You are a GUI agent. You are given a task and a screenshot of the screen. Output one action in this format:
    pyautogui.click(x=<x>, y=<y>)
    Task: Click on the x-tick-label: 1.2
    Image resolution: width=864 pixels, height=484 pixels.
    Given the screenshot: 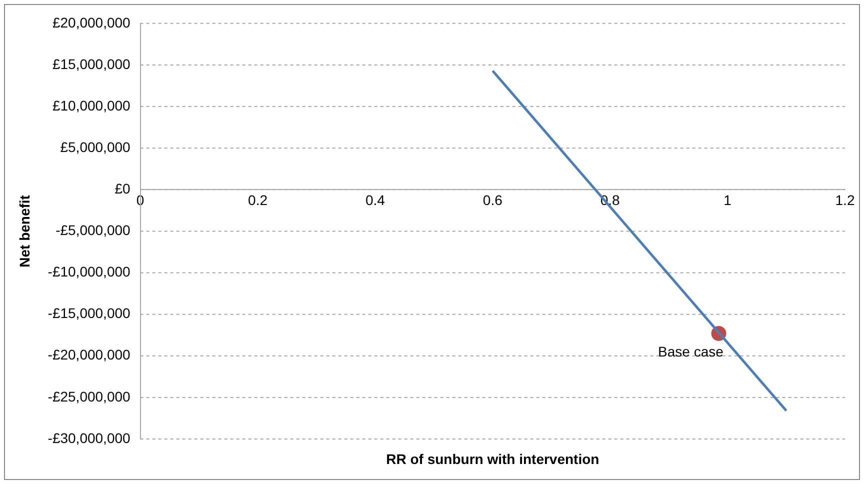 What is the action you would take?
    pyautogui.click(x=845, y=200)
    